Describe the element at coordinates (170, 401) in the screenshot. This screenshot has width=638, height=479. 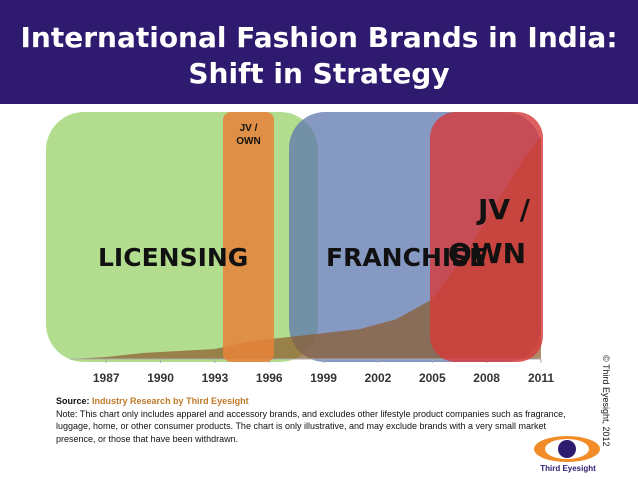
I see `source-text: Industry Research by Third Eyesight` at that location.